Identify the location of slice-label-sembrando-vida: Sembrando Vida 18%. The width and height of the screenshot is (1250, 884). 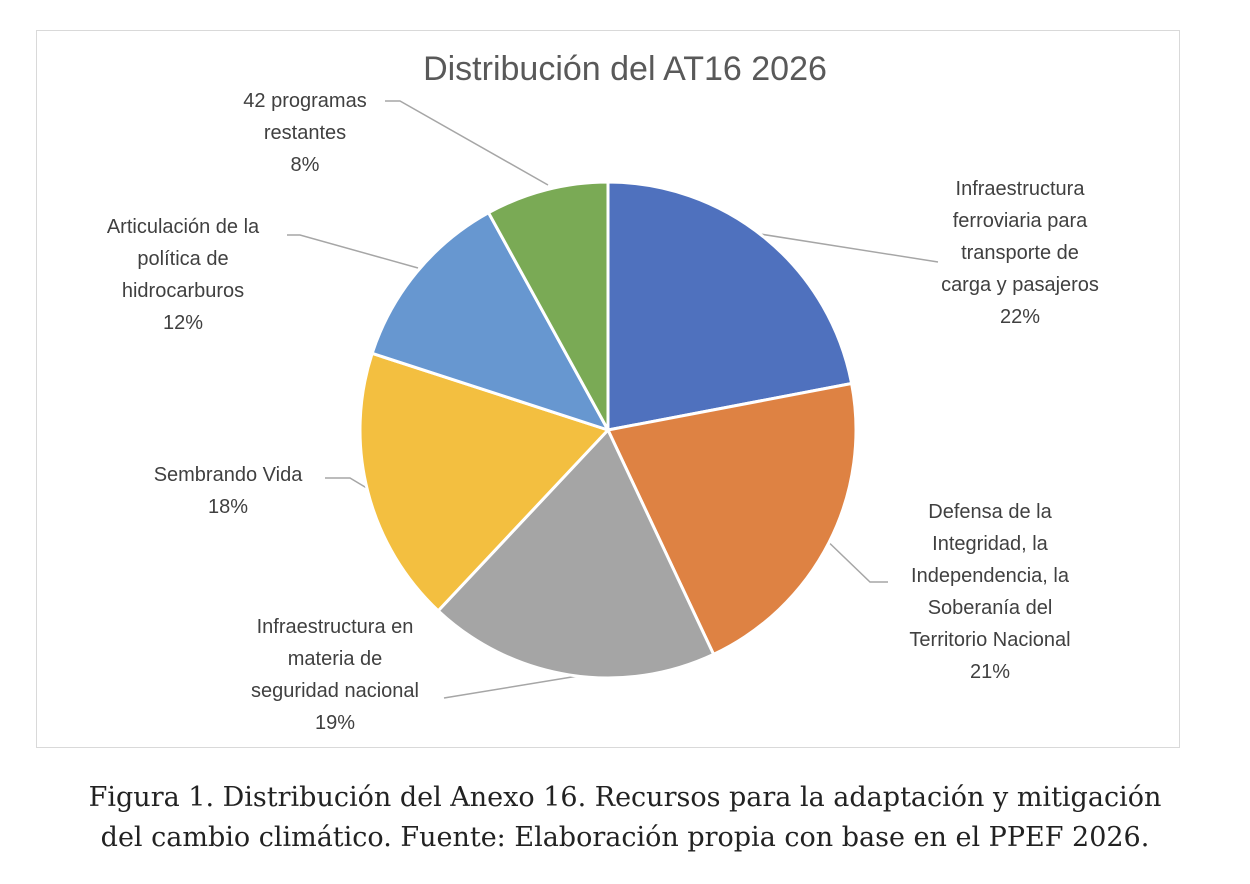
(228, 491).